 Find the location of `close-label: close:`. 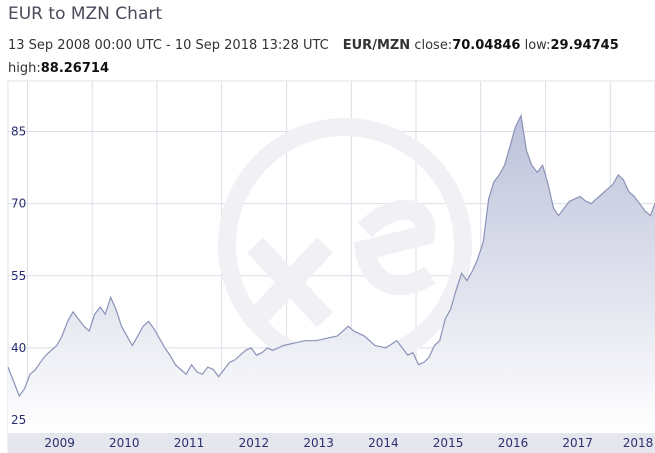

close-label: close: is located at coordinates (433, 45).